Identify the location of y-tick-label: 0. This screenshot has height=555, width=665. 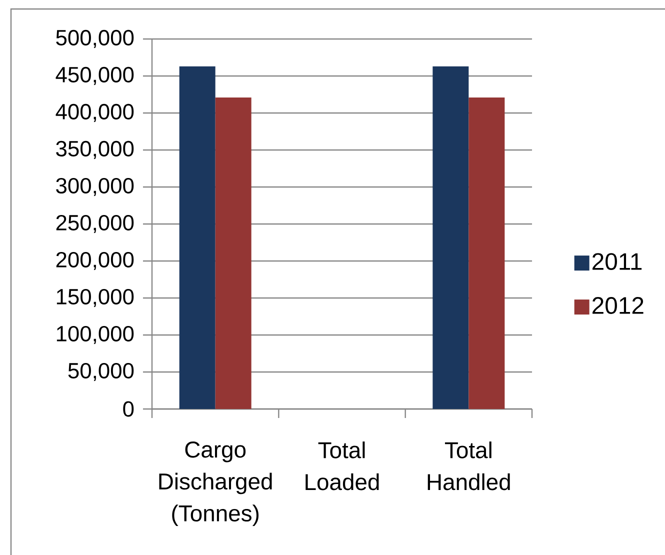
(128, 409).